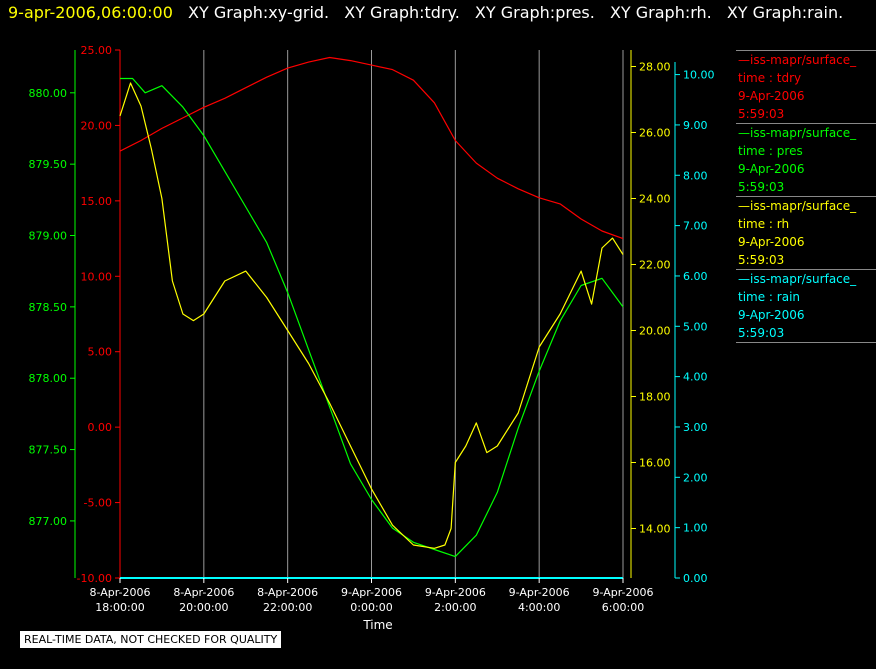 This screenshot has width=876, height=669. I want to click on graph-title-tdry: XY Graph:tdry., so click(402, 12).